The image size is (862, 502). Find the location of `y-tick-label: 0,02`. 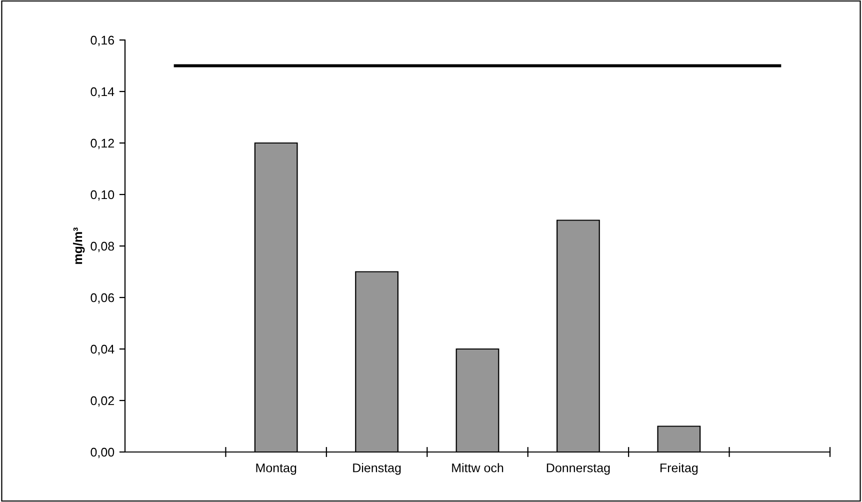

y-tick-label: 0,02 is located at coordinates (102, 401).